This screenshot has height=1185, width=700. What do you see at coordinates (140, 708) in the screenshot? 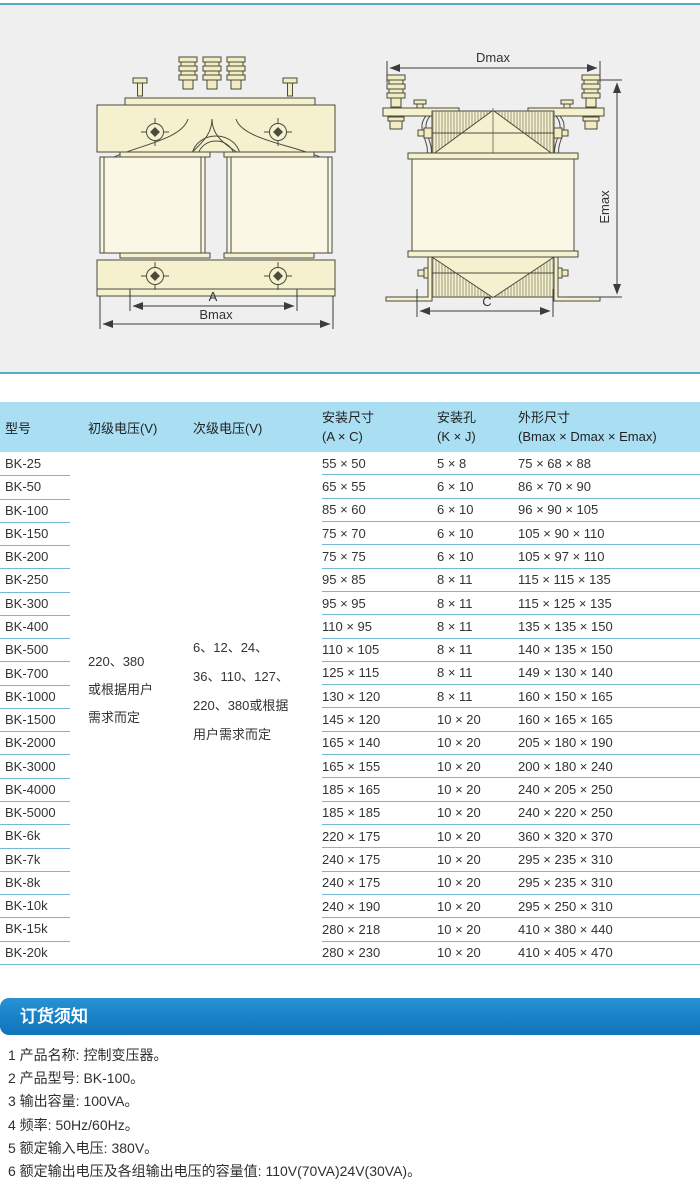
I see `primary-voltage-cell: 220、380 或根据用户 需求而定` at bounding box center [140, 708].